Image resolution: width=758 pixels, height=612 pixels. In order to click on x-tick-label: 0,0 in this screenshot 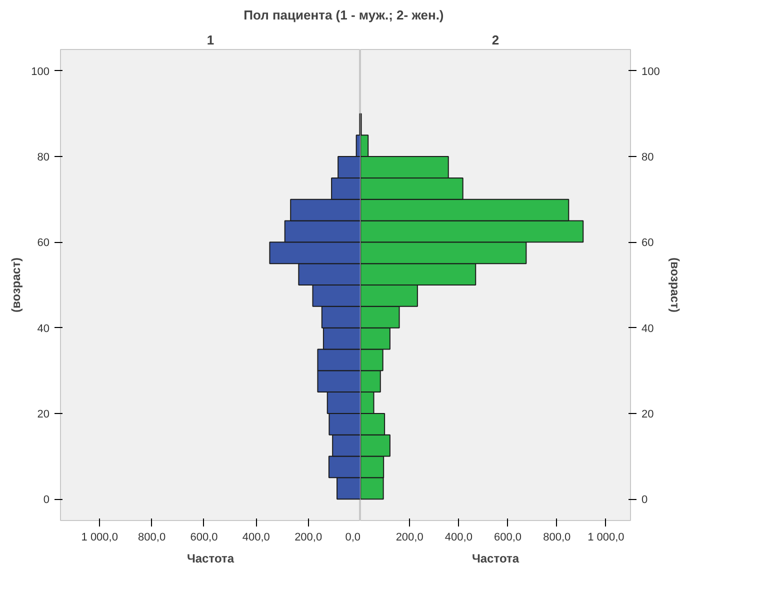, I will do `click(353, 538)`.